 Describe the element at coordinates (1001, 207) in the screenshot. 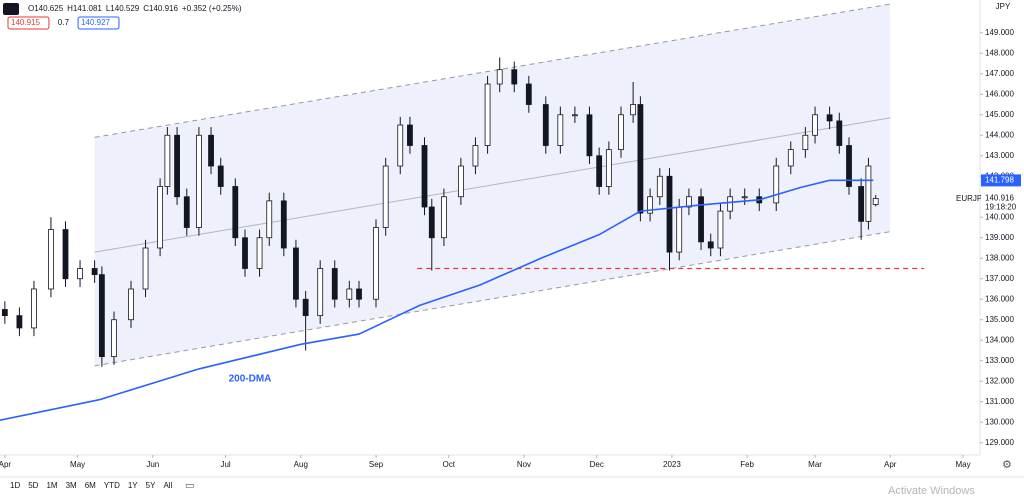

I see `countdown: 19:18:20` at that location.